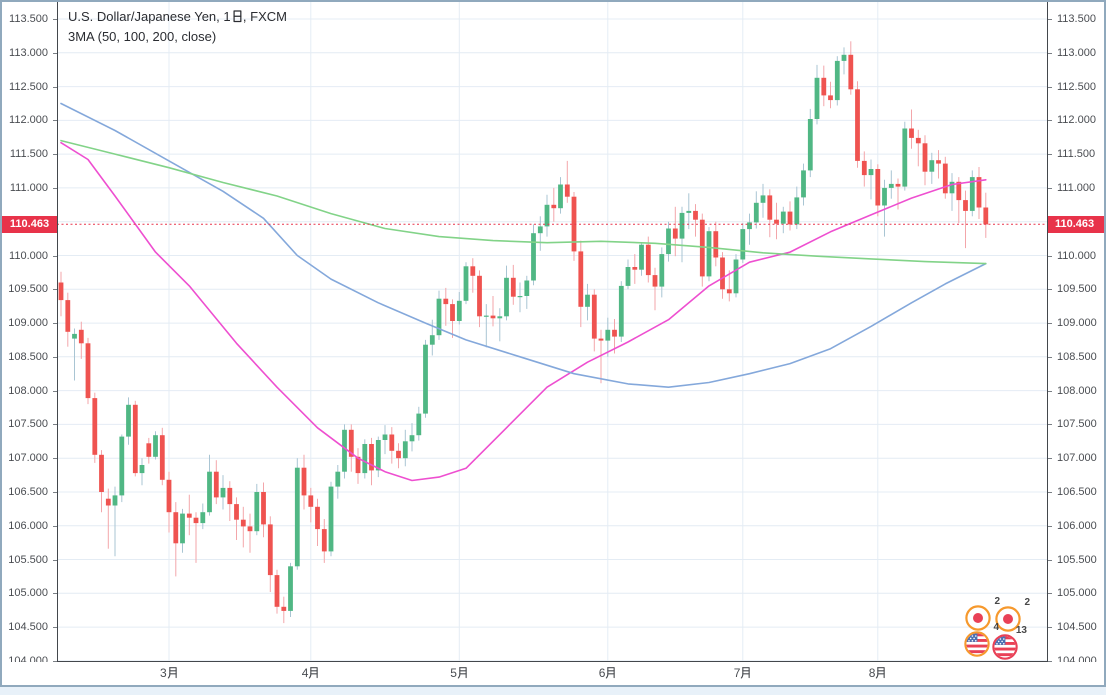 The height and width of the screenshot is (695, 1106). I want to click on time-tick-label: 3, so click(169, 673).